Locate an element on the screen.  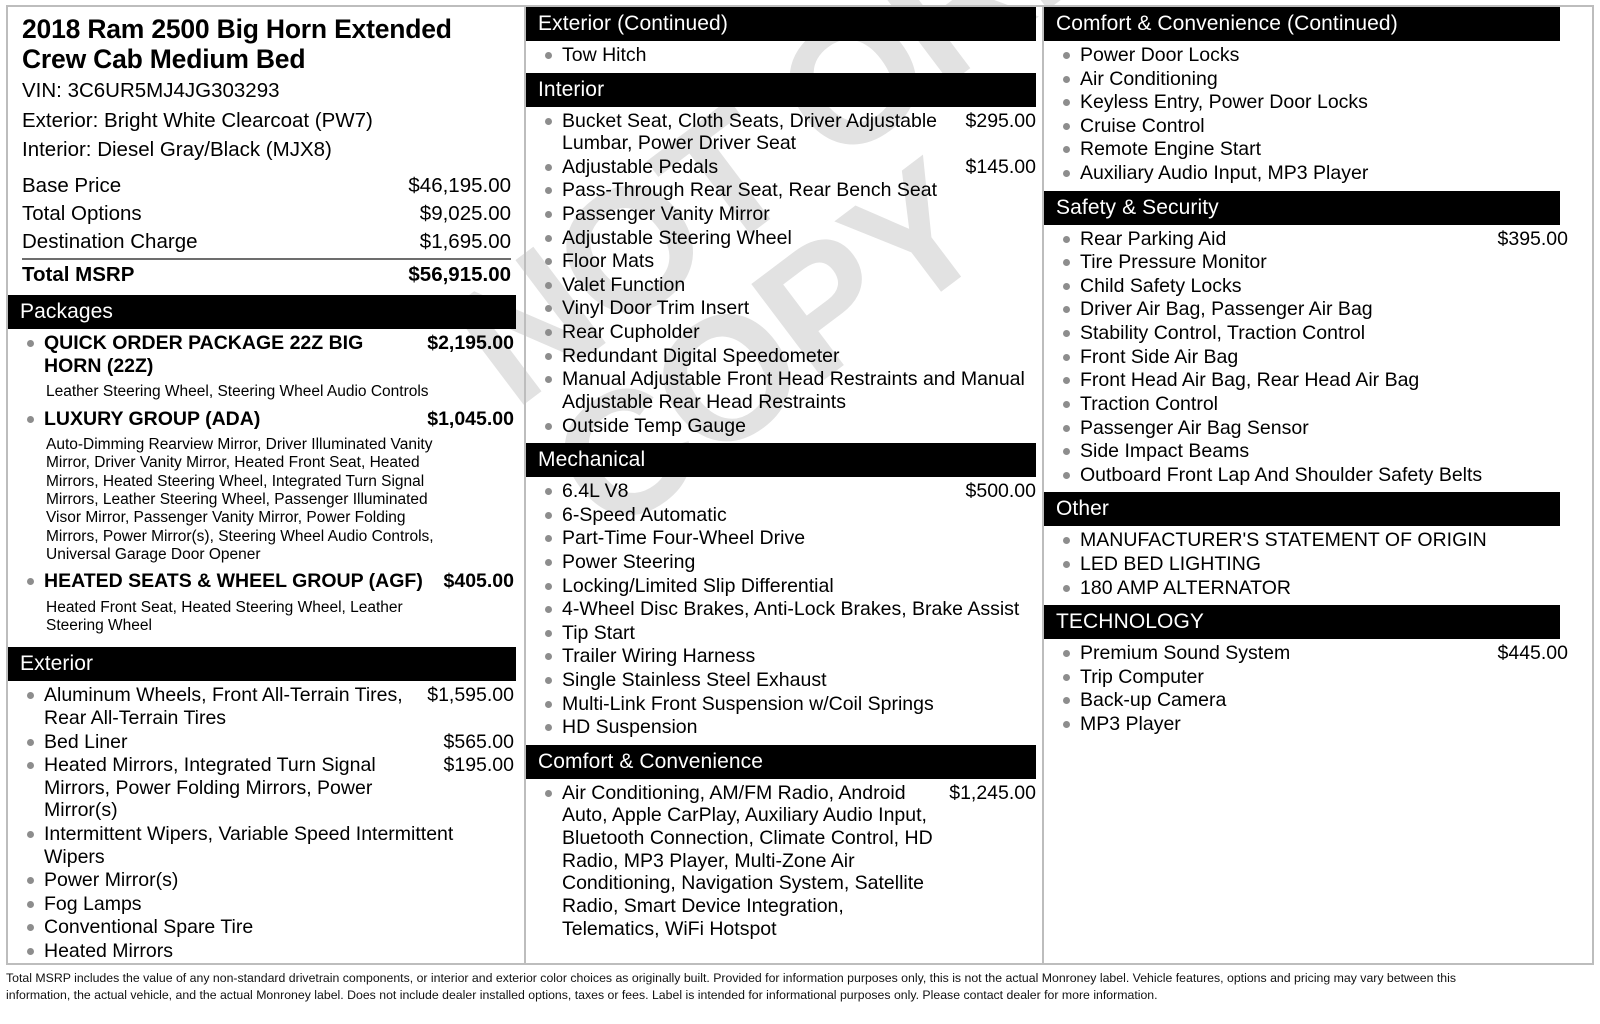
item-label: 6.4L V8 is located at coordinates (595, 491).